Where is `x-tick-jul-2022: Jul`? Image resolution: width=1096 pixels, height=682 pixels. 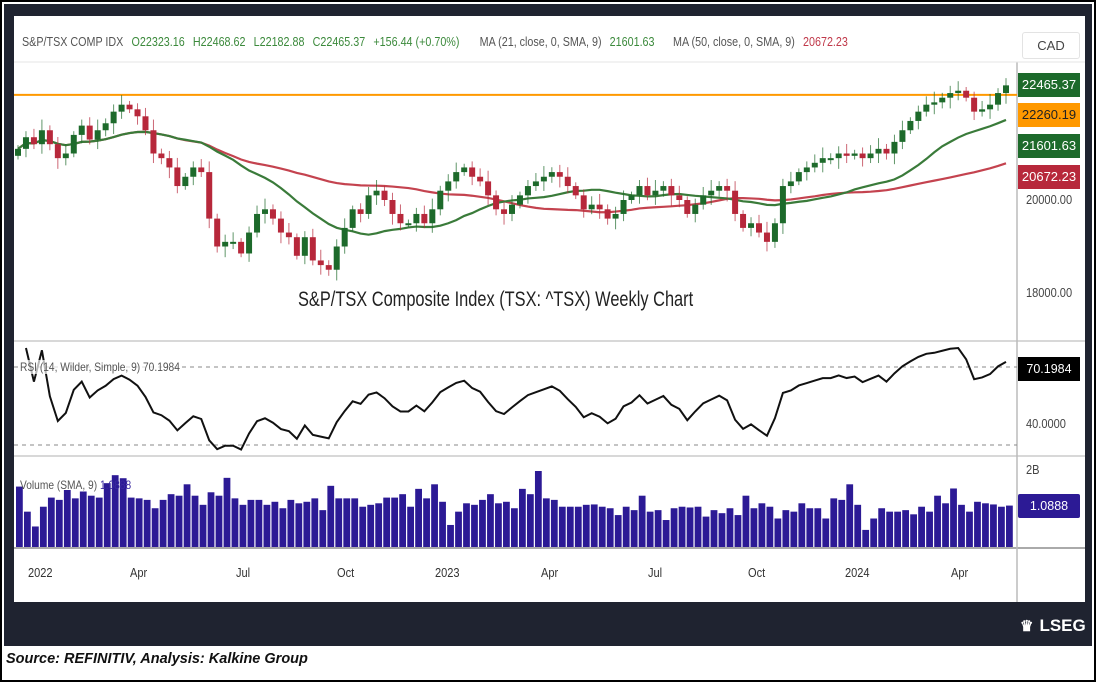 x-tick-jul-2022: Jul is located at coordinates (243, 572).